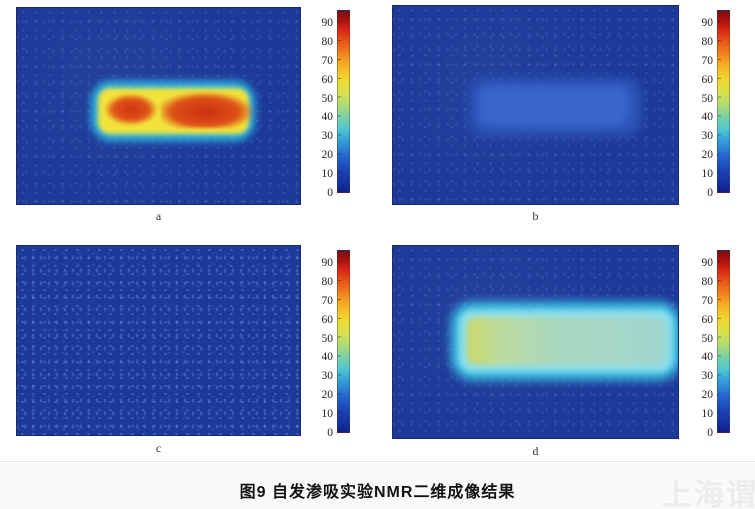 The height and width of the screenshot is (509, 755). What do you see at coordinates (535, 451) in the screenshot?
I see `panel-d-letter: d` at bounding box center [535, 451].